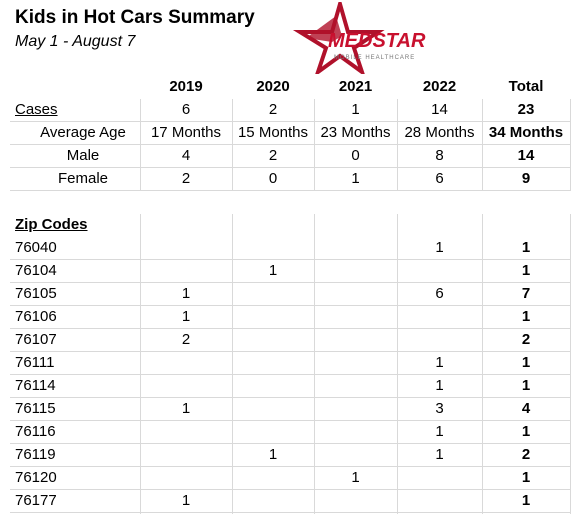 The height and width of the screenshot is (523, 583). What do you see at coordinates (374, 58) in the screenshot?
I see `logo-tagline: MOBILE HEALTHCARE` at bounding box center [374, 58].